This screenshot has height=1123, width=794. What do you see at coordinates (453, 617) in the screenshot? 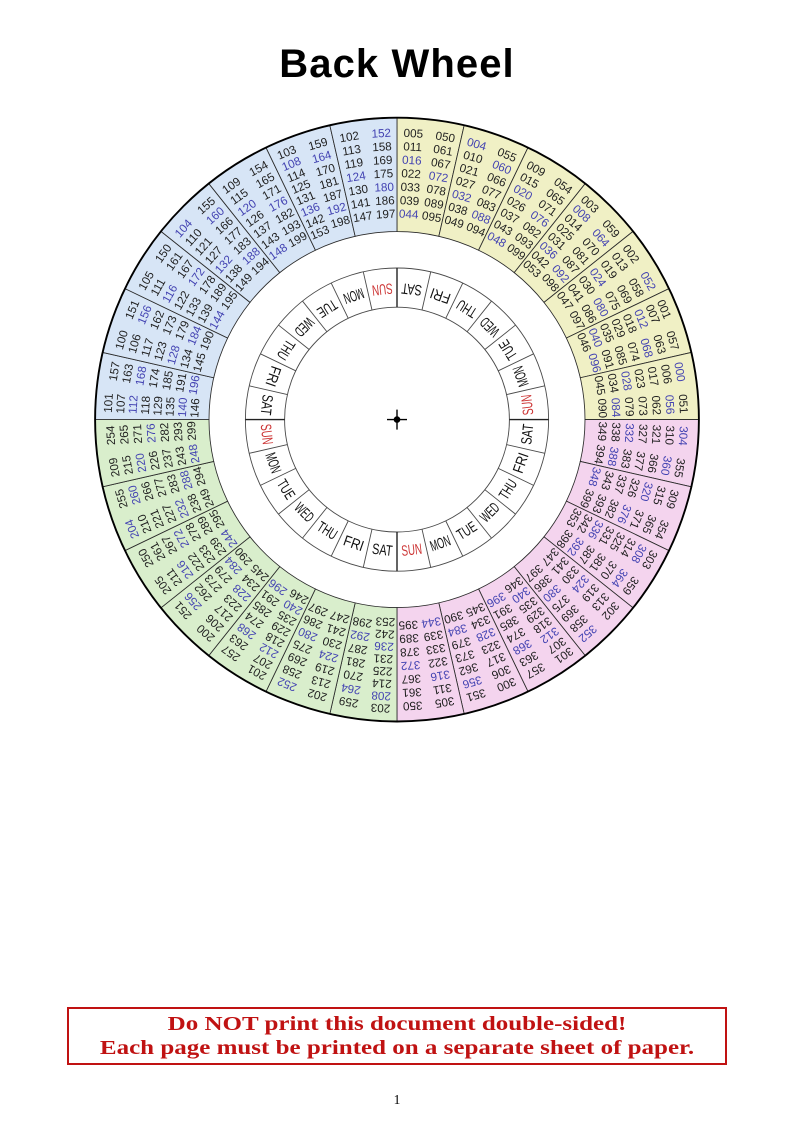
I see `svg-text: 390` at bounding box center [453, 617].